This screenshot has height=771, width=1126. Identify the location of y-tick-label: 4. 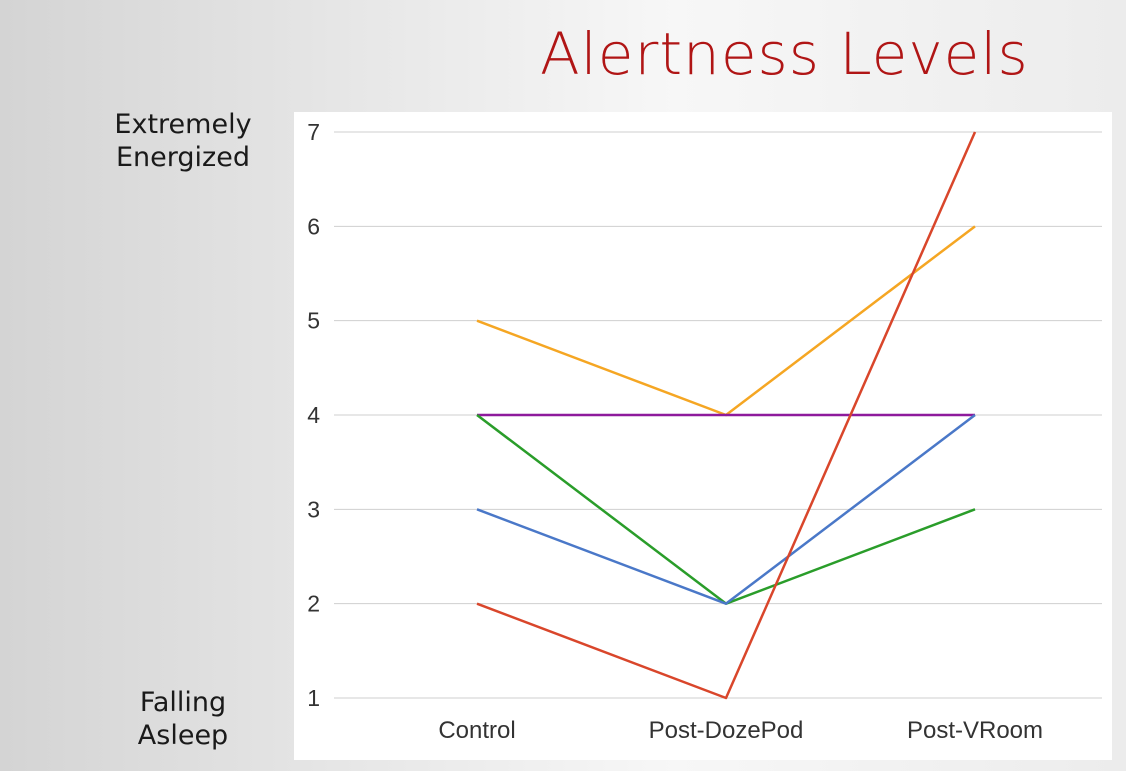
(313, 415).